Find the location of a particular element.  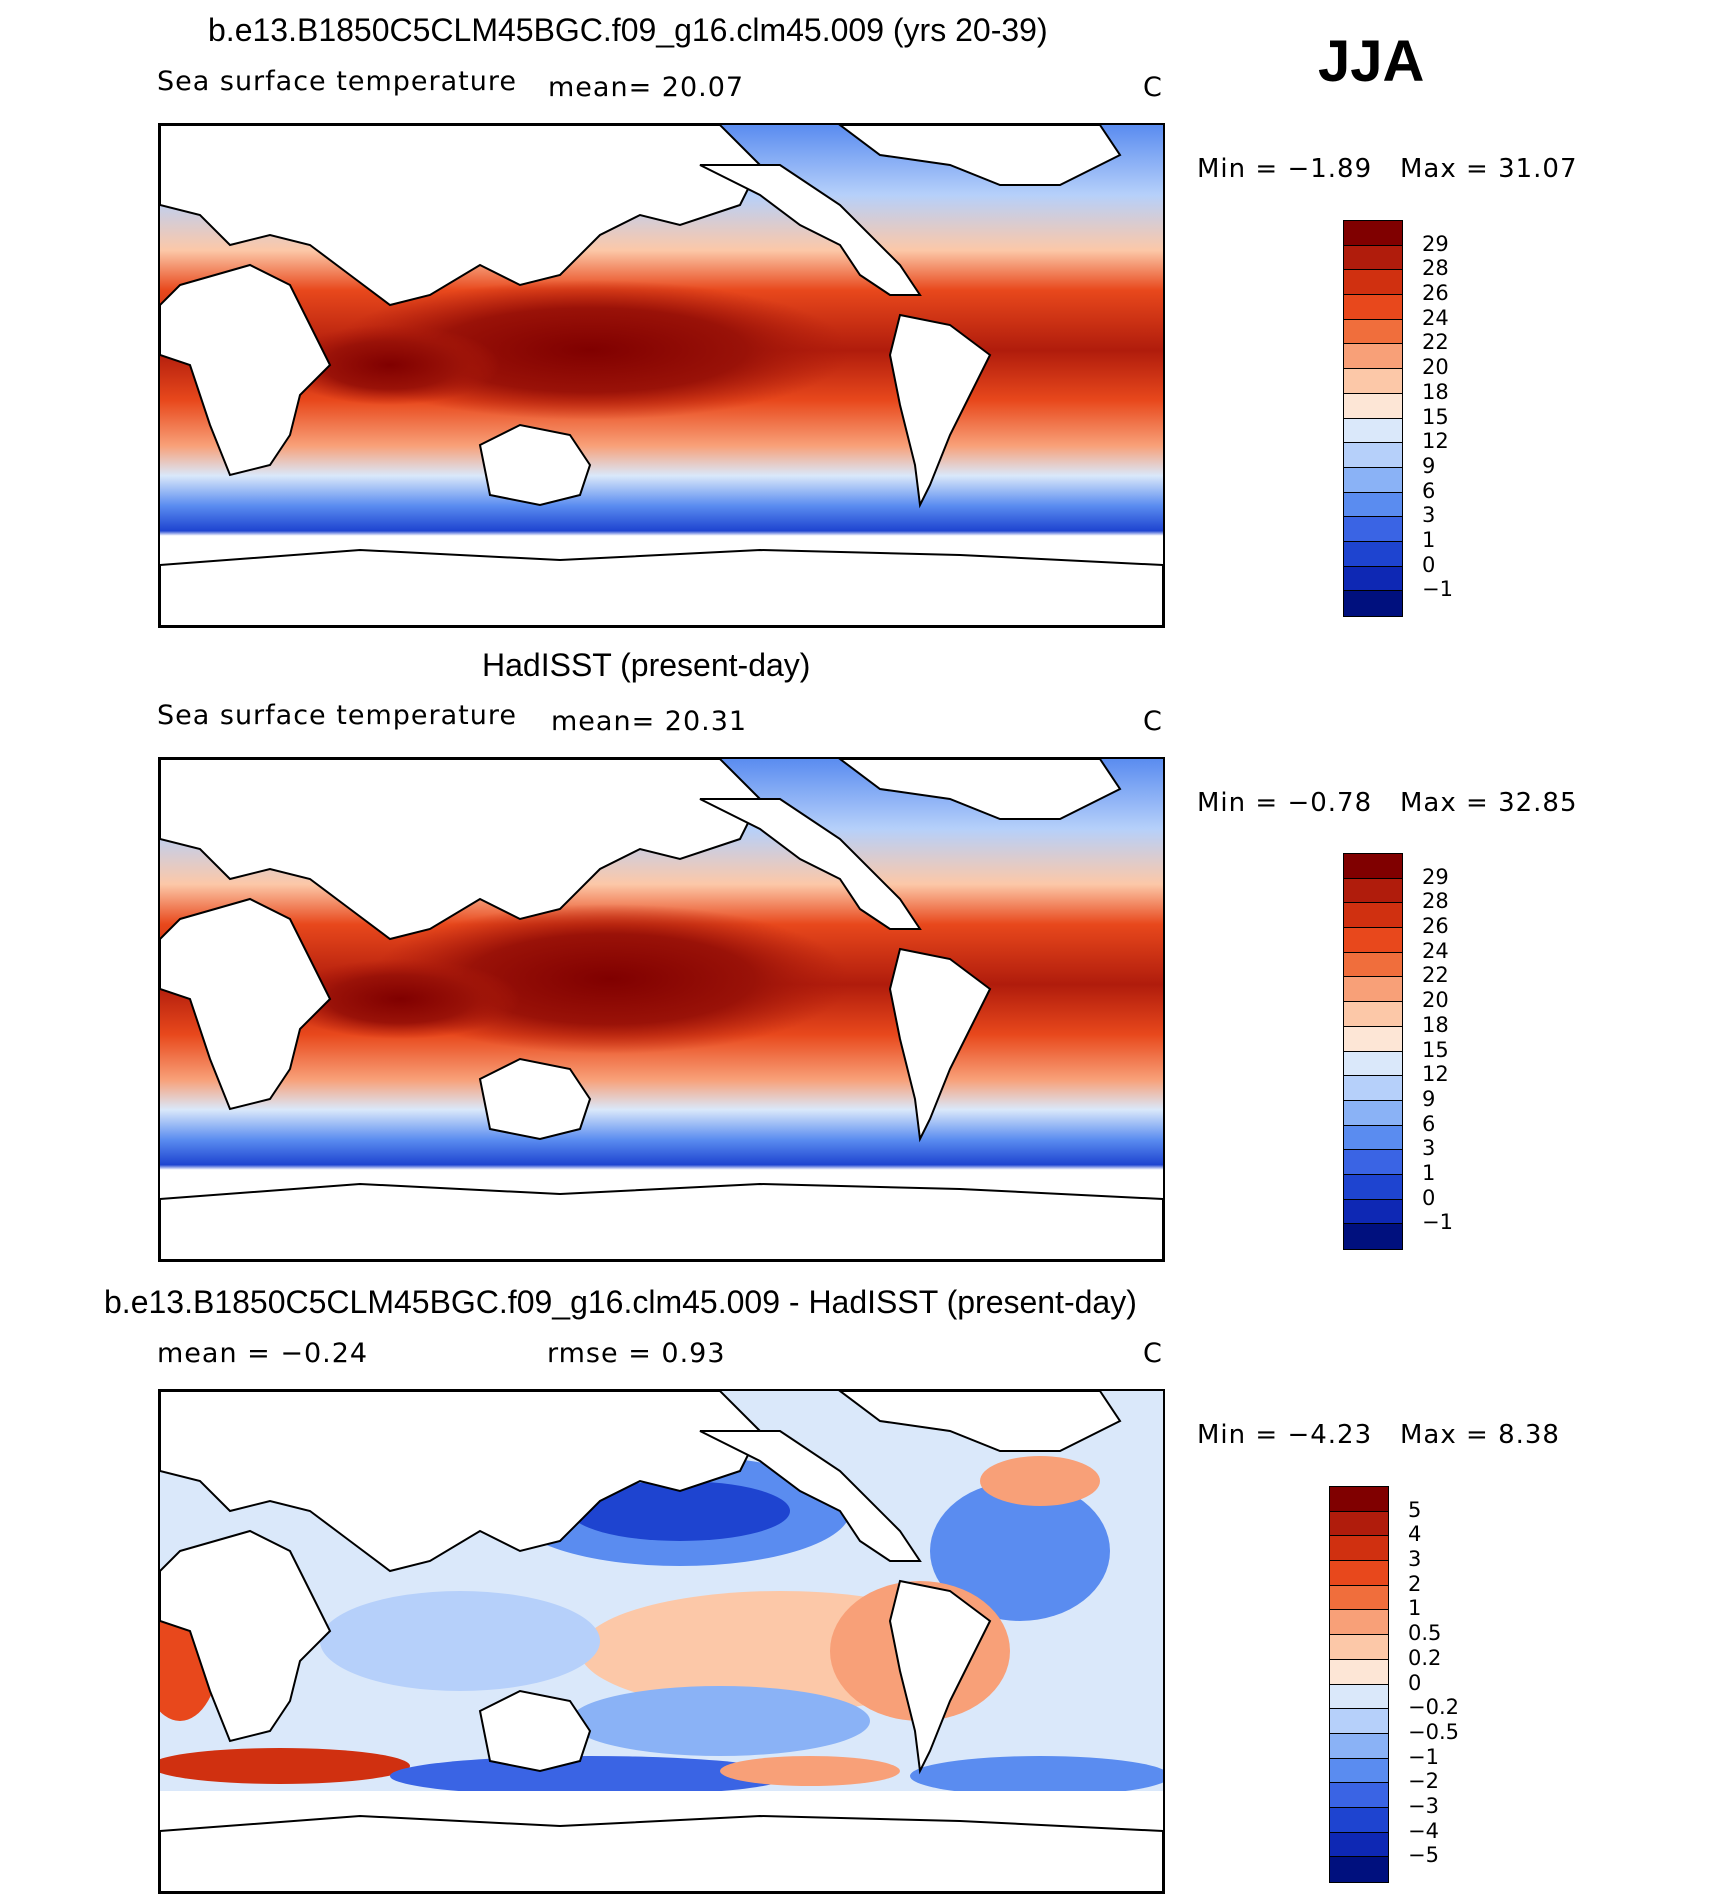

panel-2-colorbar is located at coordinates (1373, 1051).